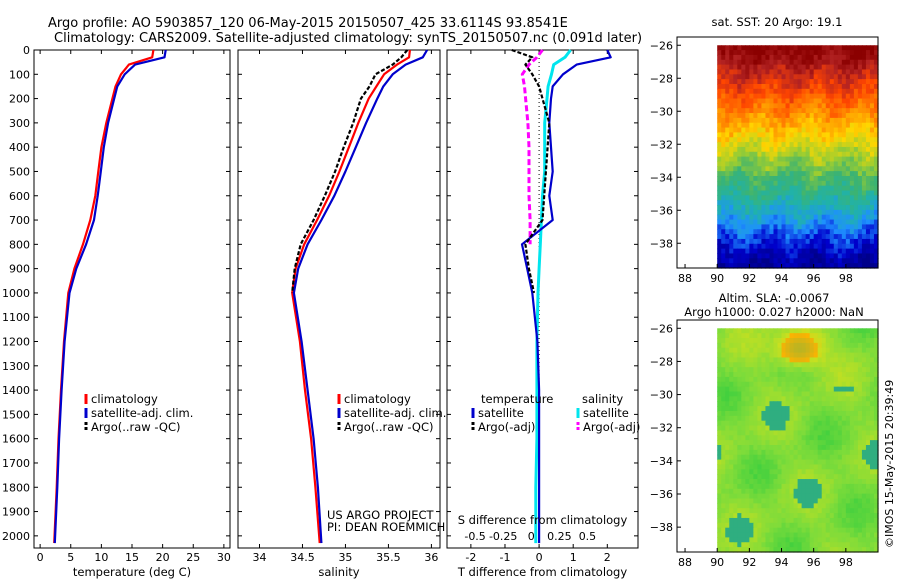  I want to click on difference-xtick-label: 0, so click(539, 557).